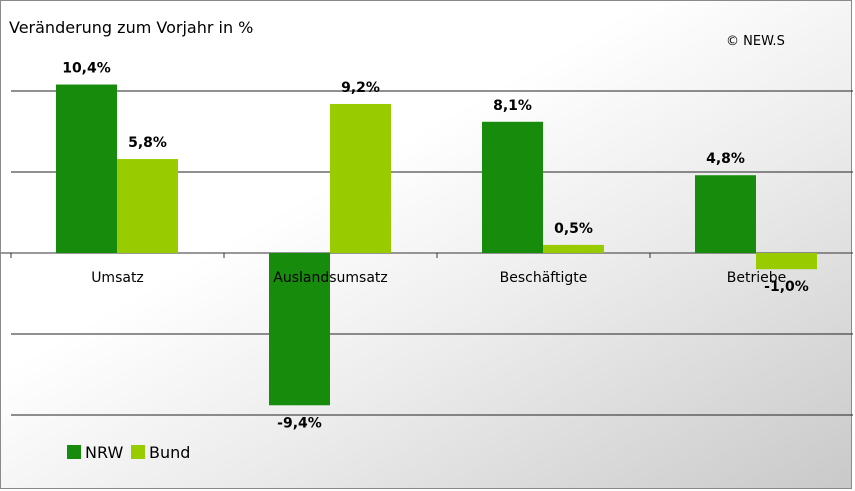 Image resolution: width=855 pixels, height=491 pixels. Describe the element at coordinates (86, 69) in the screenshot. I see `data-label: 10,4%` at that location.